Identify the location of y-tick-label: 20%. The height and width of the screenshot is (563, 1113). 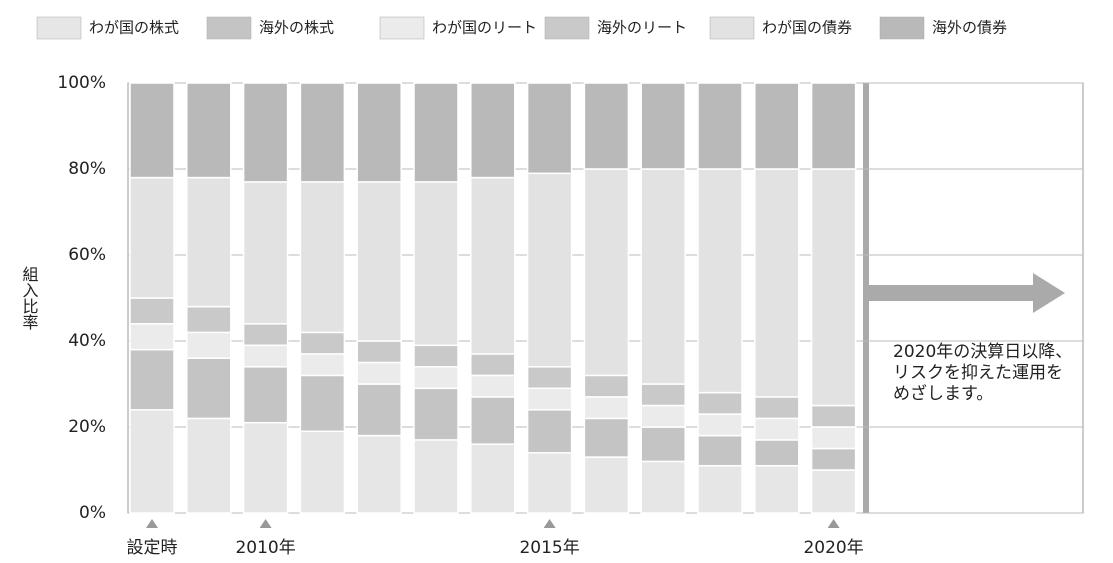
(87, 427).